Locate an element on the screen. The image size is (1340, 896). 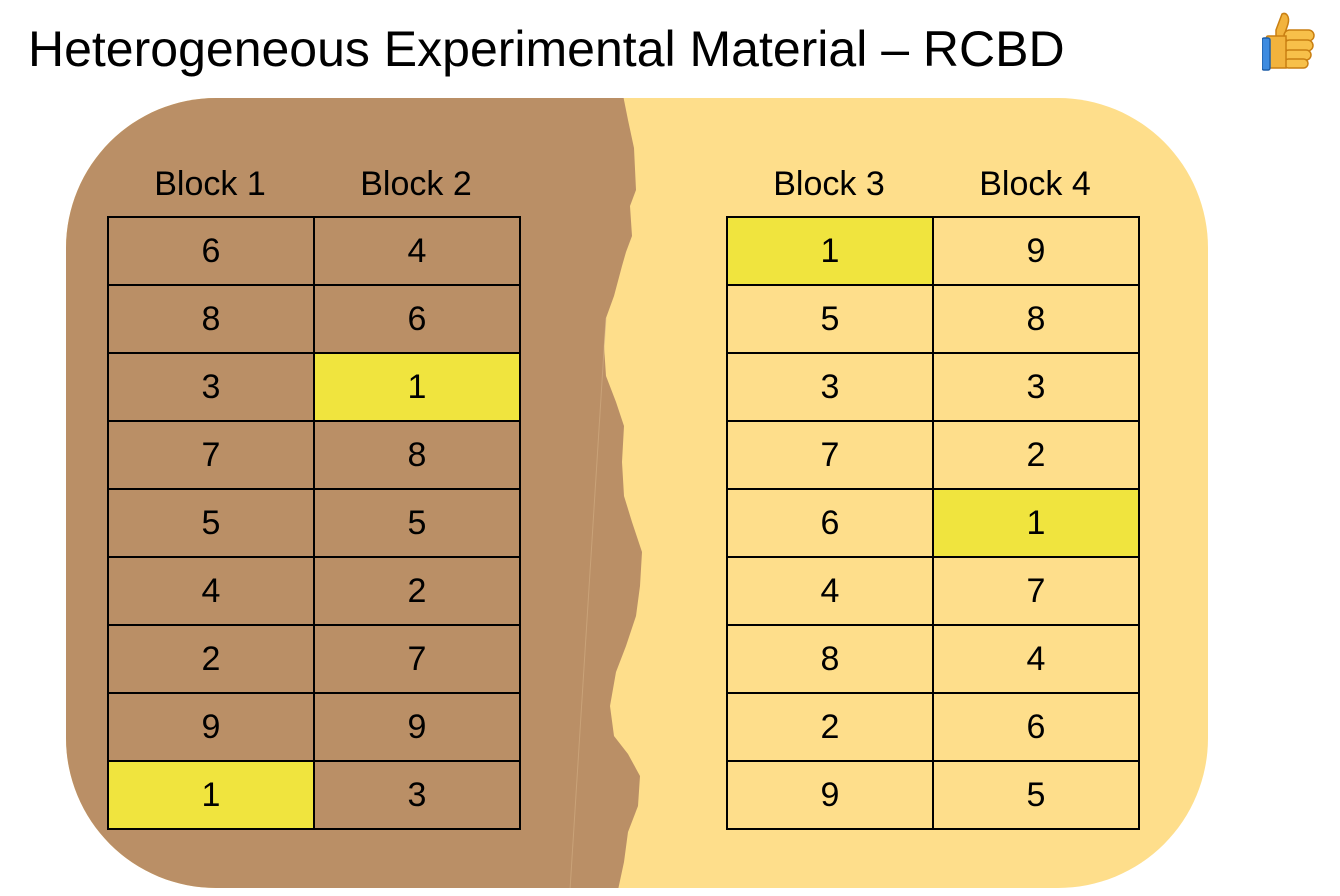
plot-cell-block-2: 5 is located at coordinates (417, 523).